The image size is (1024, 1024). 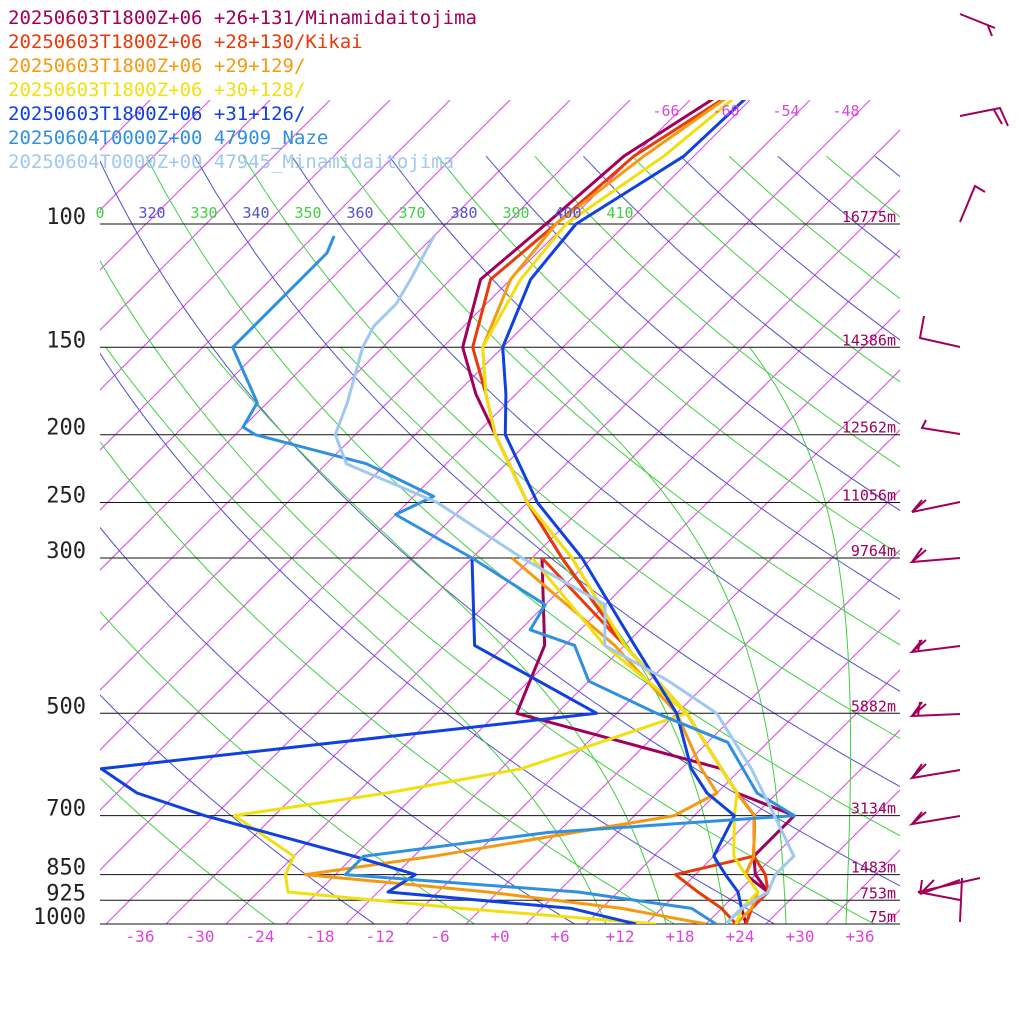 What do you see at coordinates (140, 936) in the screenshot?
I see `temperature-tick-label: -36` at bounding box center [140, 936].